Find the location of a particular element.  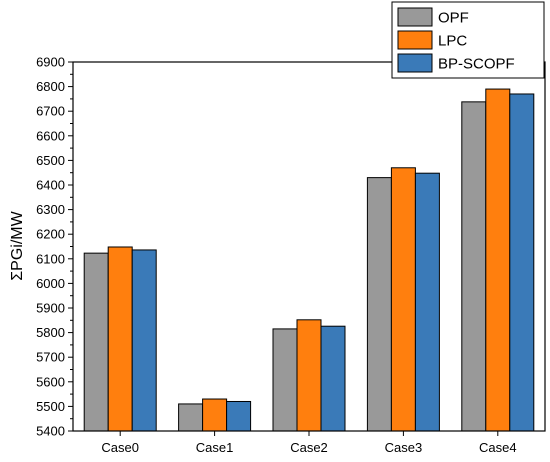

bar-bp-scopf-case4 is located at coordinates (522, 262).